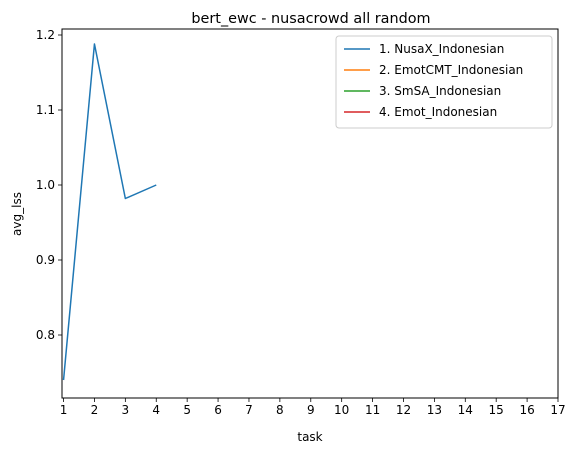 The image size is (576, 455). What do you see at coordinates (95, 410) in the screenshot?
I see `x-tick-label: 2` at bounding box center [95, 410].